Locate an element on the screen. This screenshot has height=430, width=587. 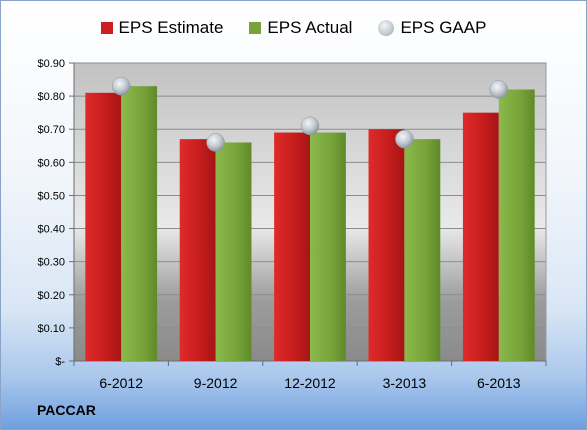
x-category-label: 6-2013 is located at coordinates (499, 383).